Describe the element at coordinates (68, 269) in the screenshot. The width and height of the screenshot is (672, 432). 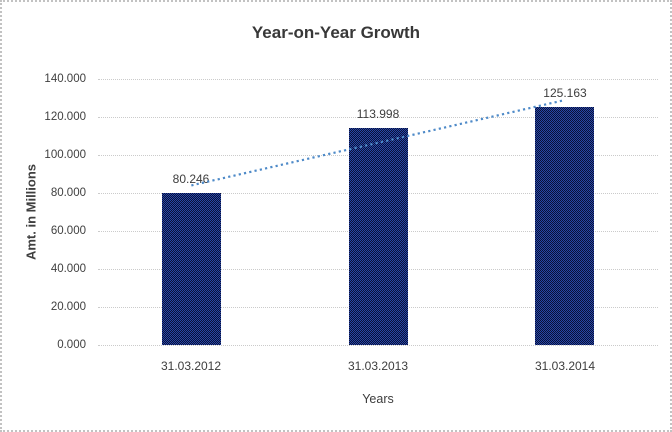
I see `y-tick-label: 40.000` at that location.